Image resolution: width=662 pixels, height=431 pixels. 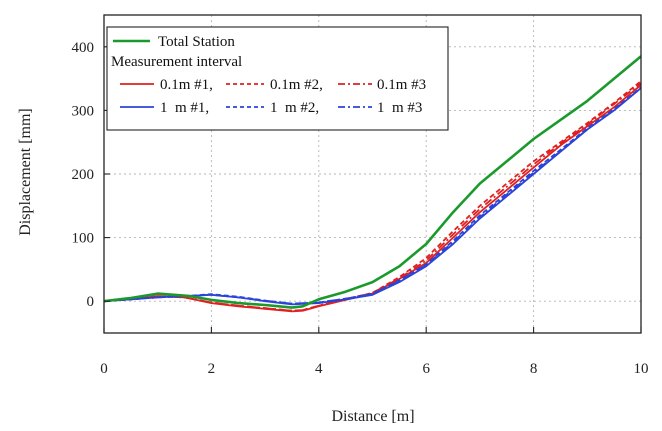 I want to click on y-tick-label: 300, so click(x=83, y=111).